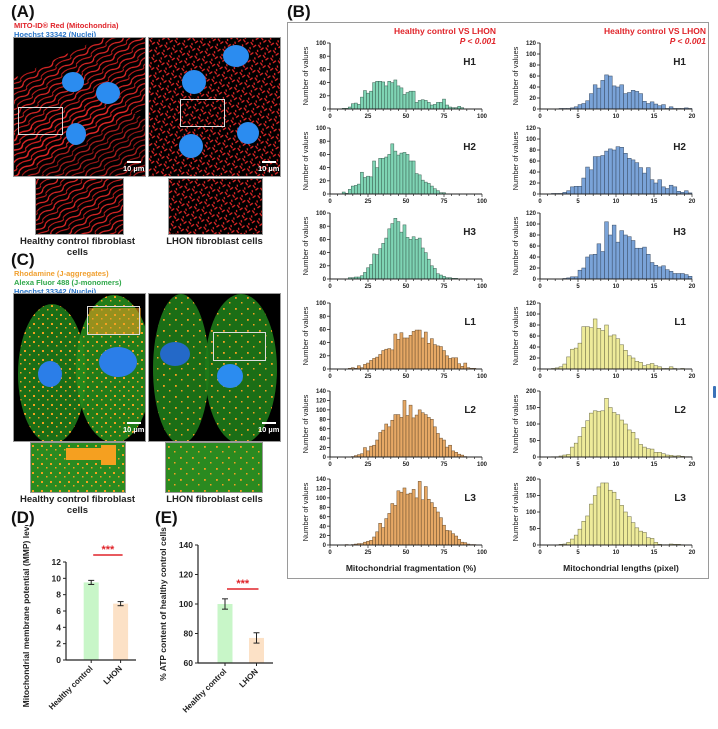  I want to click on histogram-h3-fragmentation: 0 20 40 60 80 100 0 25 50 75 100 Number of values H3, so click(394, 250).